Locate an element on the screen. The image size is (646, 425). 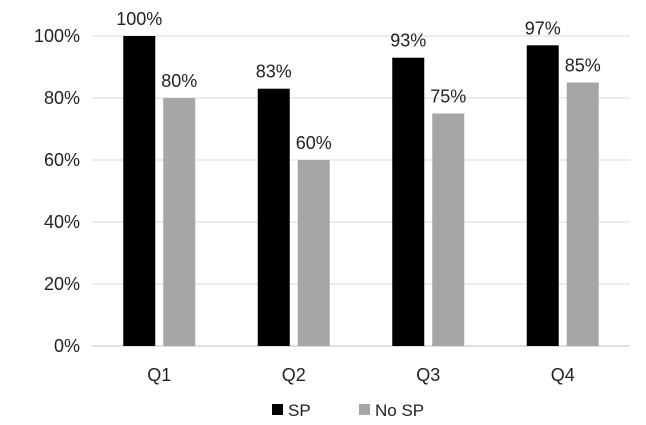
data-label-sp-q1: 100% is located at coordinates (139, 19).